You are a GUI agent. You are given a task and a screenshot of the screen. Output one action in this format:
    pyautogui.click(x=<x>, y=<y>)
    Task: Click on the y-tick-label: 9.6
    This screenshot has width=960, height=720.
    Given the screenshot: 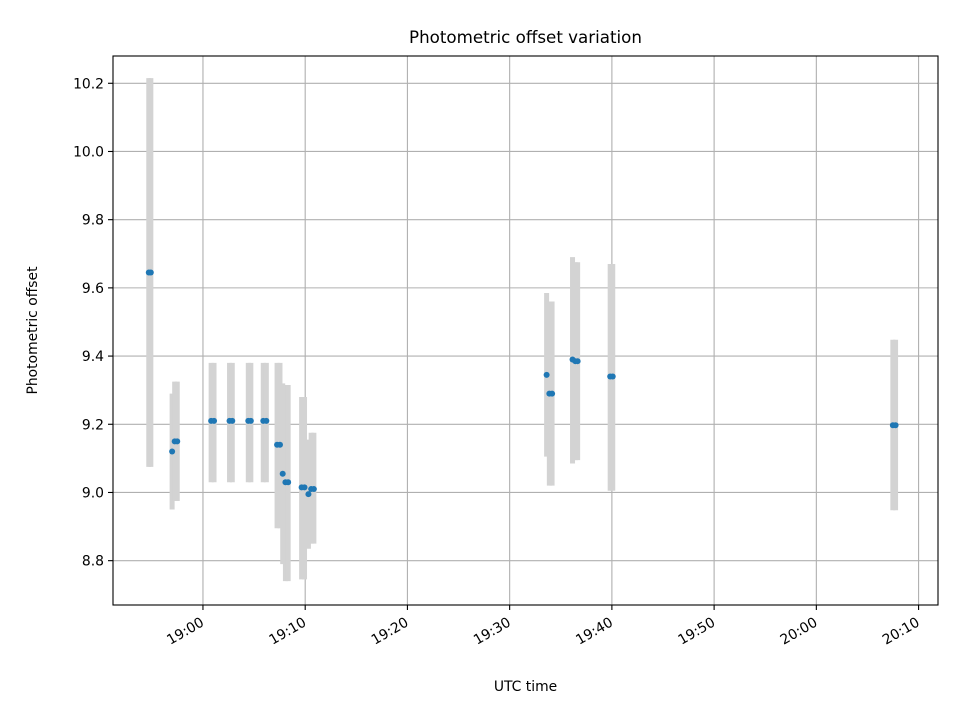 What is the action you would take?
    pyautogui.click(x=93, y=289)
    